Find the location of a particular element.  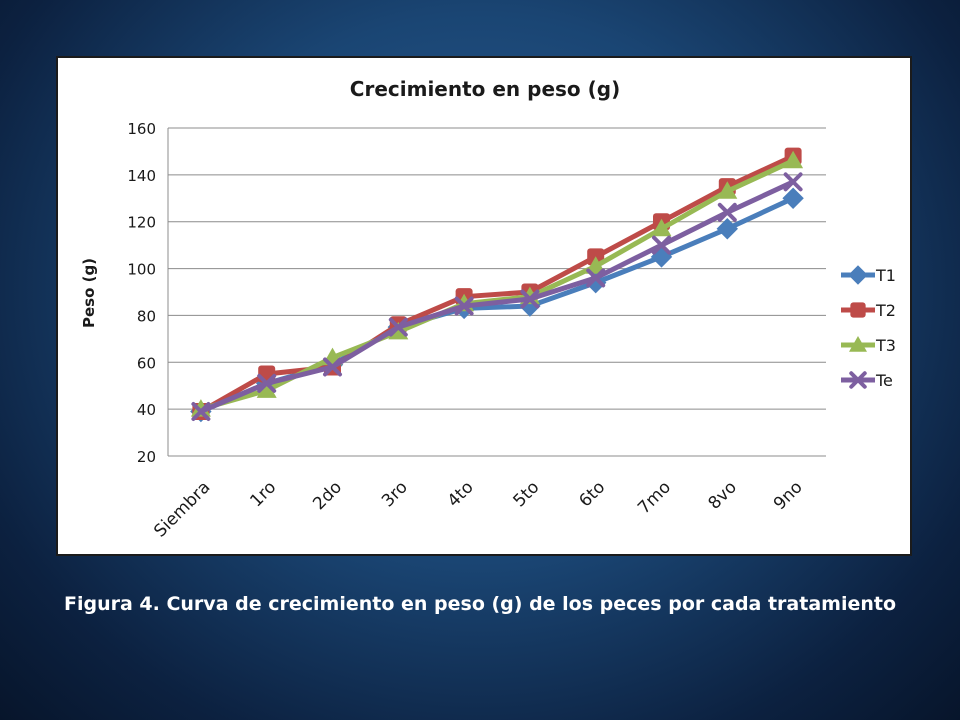

x-axis-ticks: Siembra 1ro 2do 3ro 4to 5to 6to 7mo 8vo 9no is located at coordinates (478, 509).